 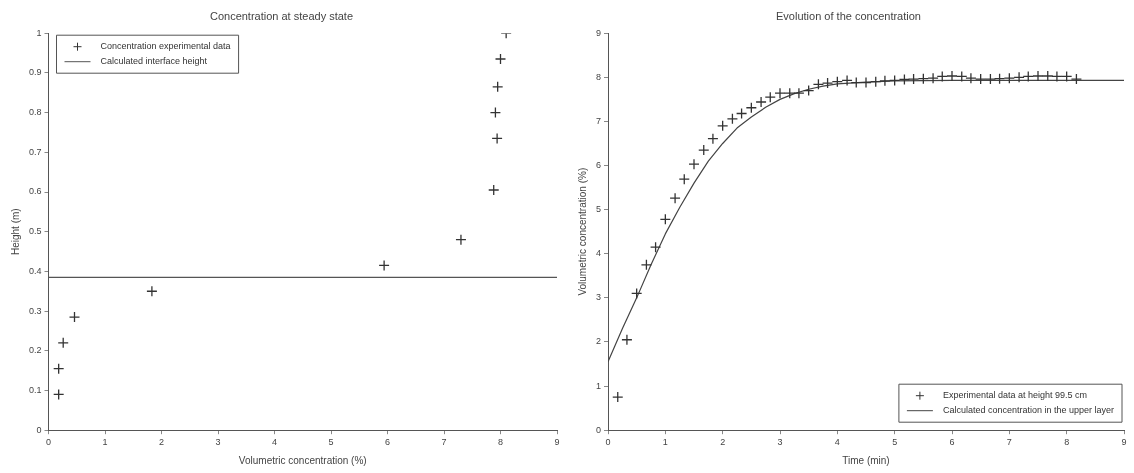 I want to click on y-tick-label: 2, so click(x=598, y=341).